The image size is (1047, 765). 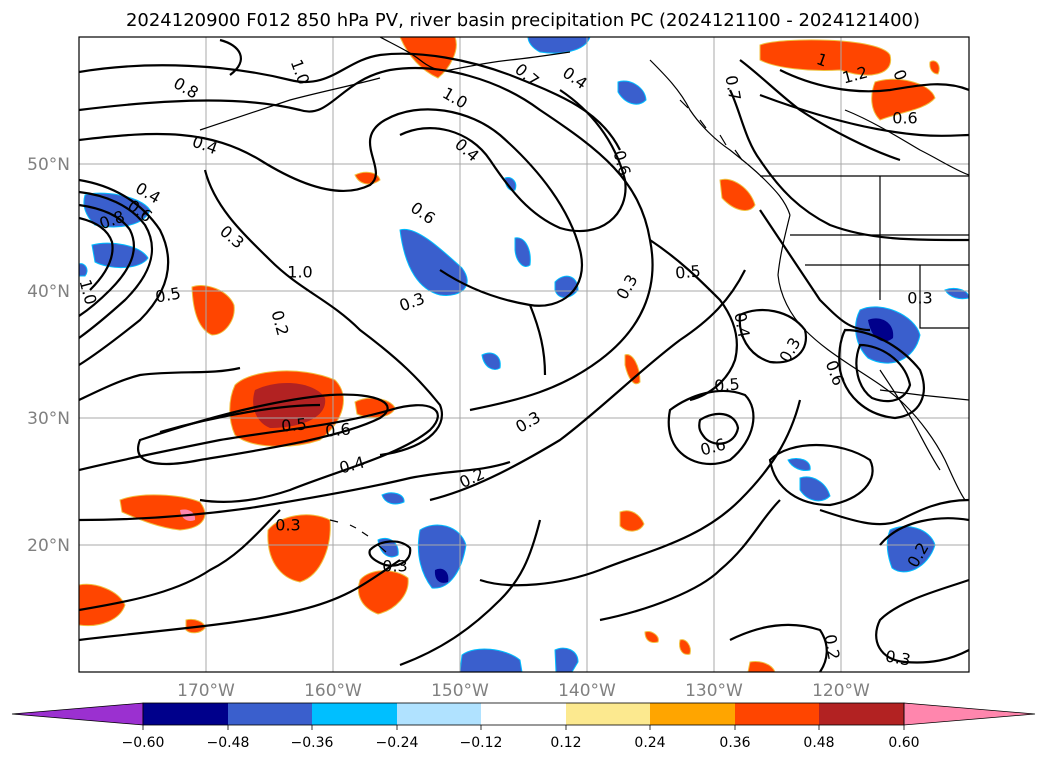 What do you see at coordinates (944, 297) in the screenshot?
I see `state-border` at bounding box center [944, 297].